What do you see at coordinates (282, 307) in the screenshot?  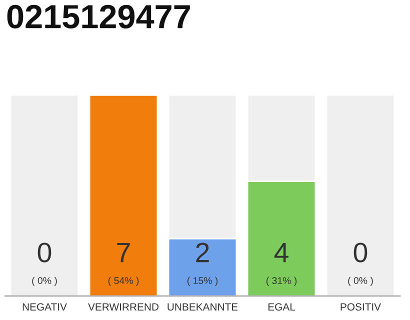 I see `x-tick-label: EGAL` at bounding box center [282, 307].